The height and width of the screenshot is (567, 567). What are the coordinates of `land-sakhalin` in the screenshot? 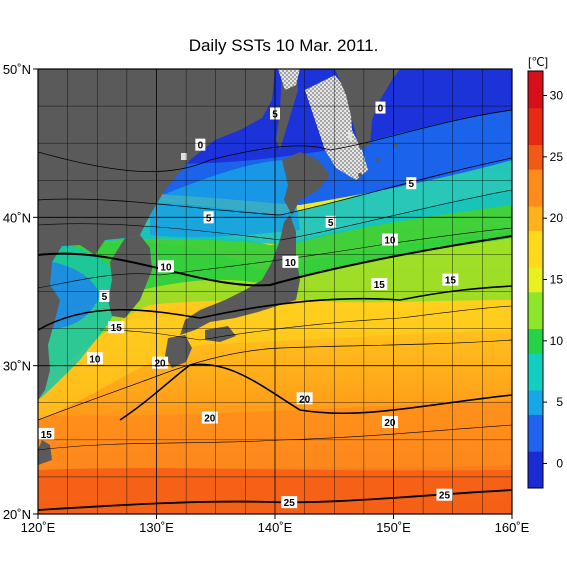 It's located at (287, 109).